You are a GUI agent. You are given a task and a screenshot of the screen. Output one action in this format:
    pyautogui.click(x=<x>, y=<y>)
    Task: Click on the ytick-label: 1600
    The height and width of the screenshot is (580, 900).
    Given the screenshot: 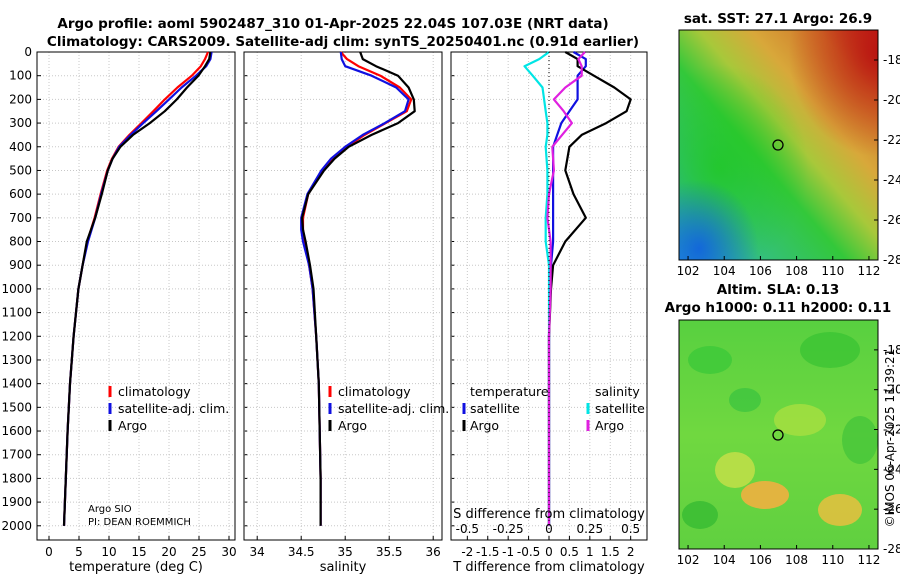 What is the action you would take?
    pyautogui.click(x=16, y=431)
    